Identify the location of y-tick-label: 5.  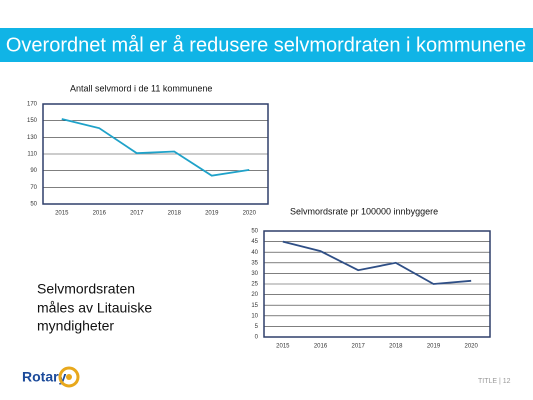
(257, 327).